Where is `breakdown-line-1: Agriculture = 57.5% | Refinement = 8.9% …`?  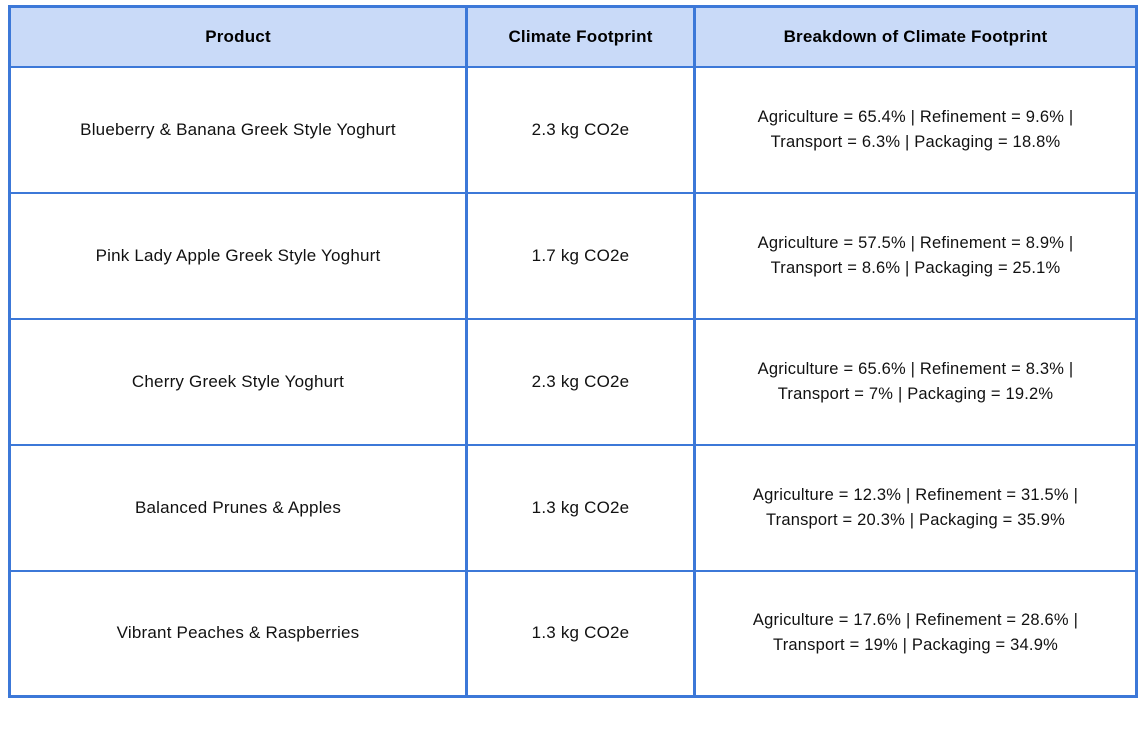 breakdown-line-1: Agriculture = 57.5% | Refinement = 8.9% … is located at coordinates (915, 242).